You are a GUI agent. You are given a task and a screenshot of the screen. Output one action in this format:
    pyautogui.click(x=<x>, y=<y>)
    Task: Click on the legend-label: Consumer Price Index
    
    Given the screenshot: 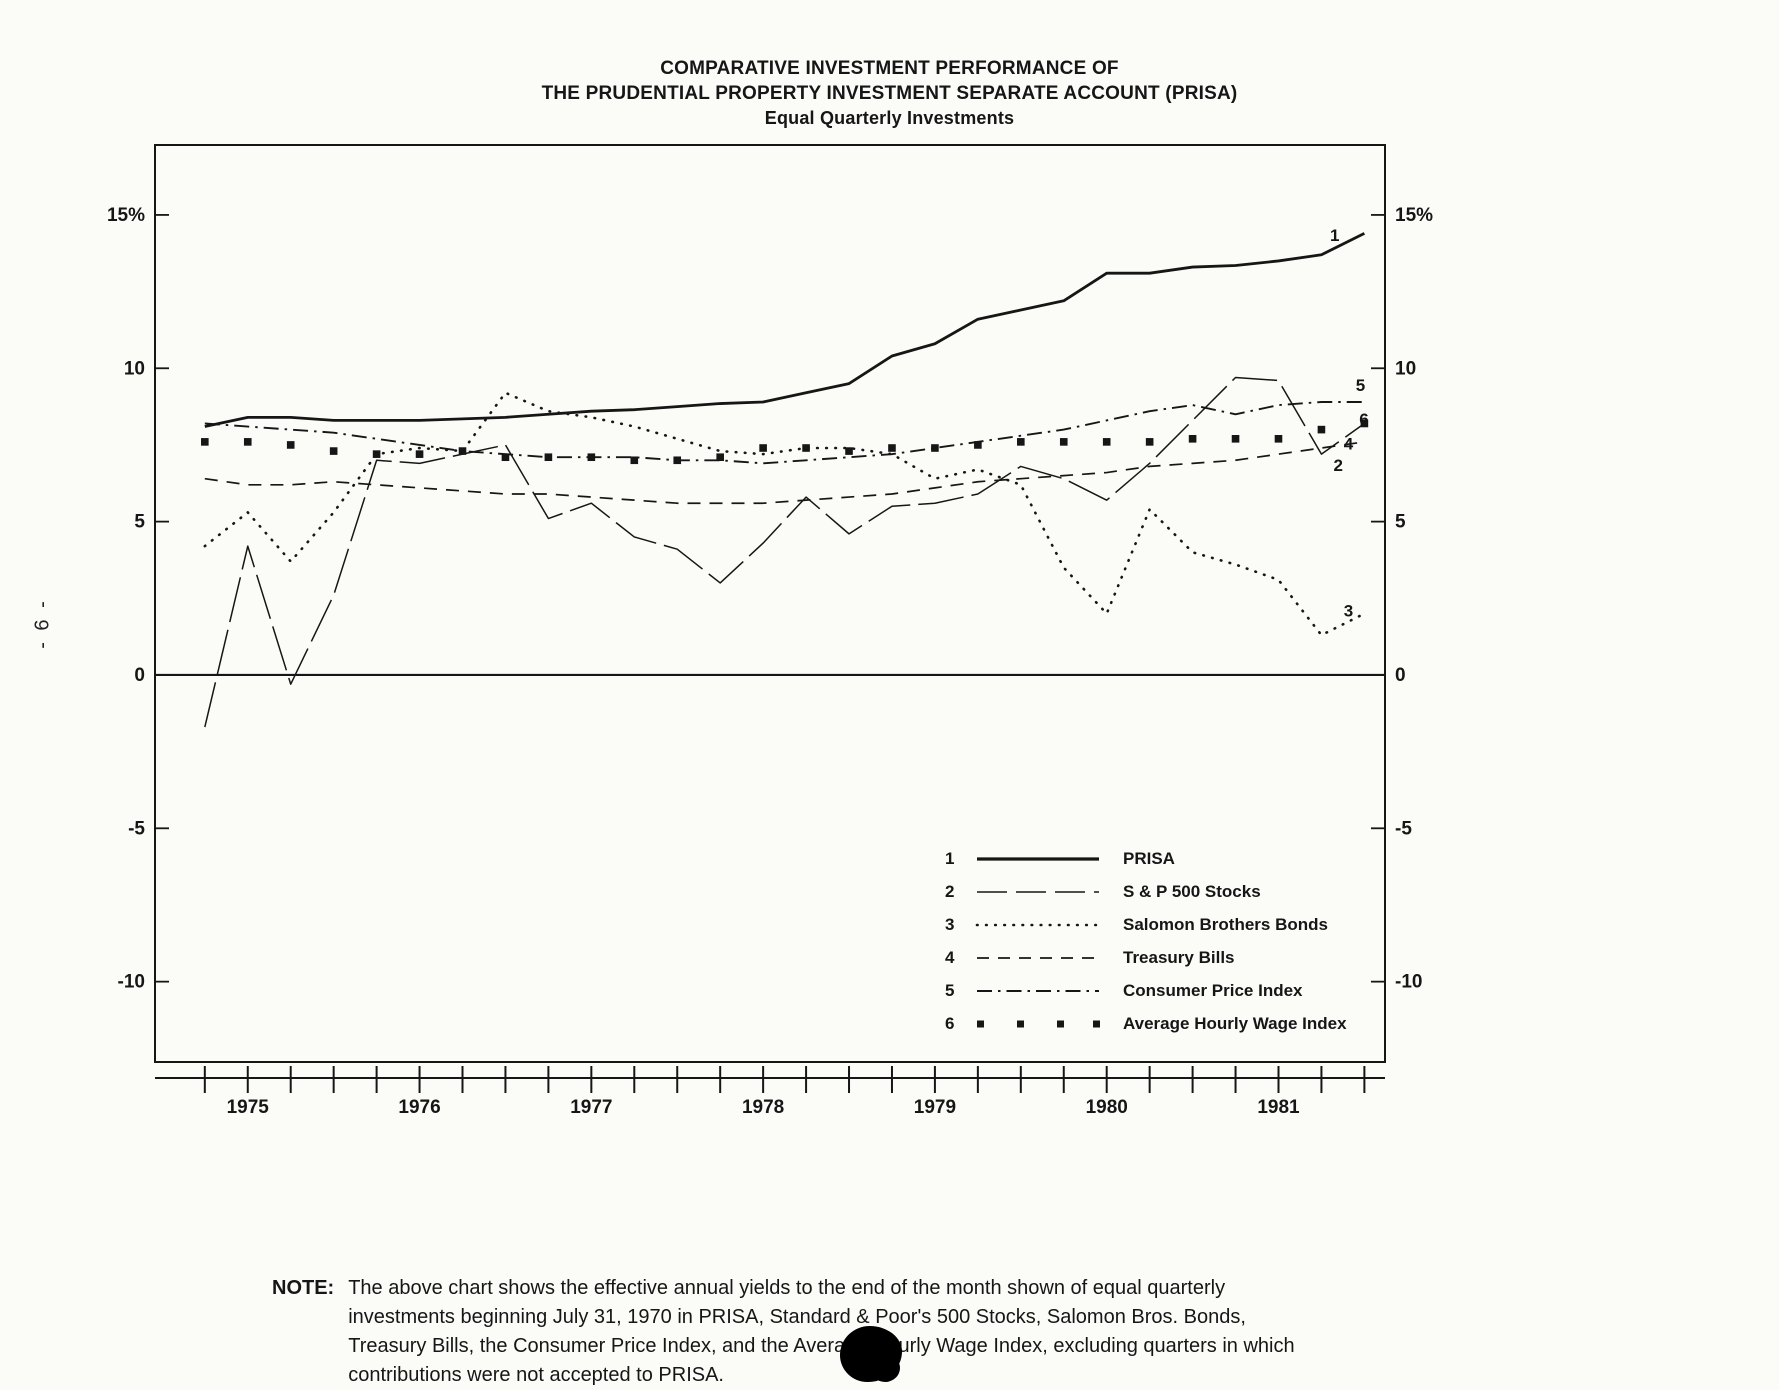 What is the action you would take?
    pyautogui.click(x=1213, y=990)
    